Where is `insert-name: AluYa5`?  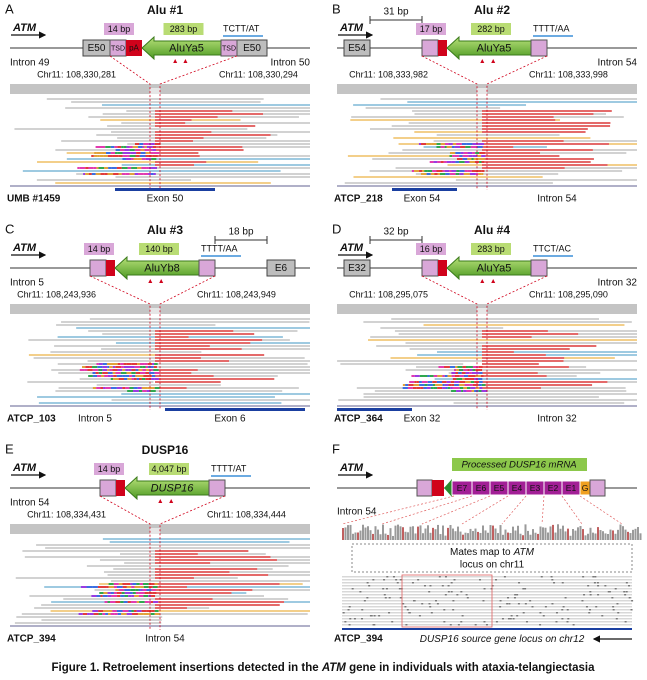 insert-name: AluYa5 is located at coordinates (494, 268).